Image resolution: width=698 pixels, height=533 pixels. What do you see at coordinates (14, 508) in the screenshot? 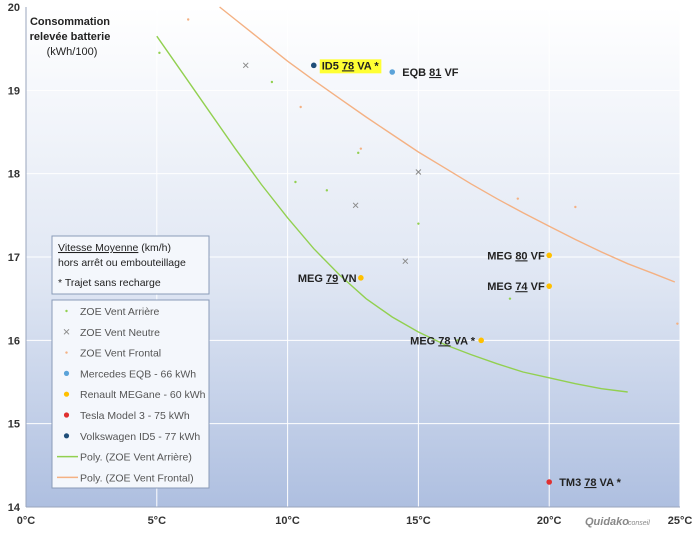
I see `y-tick-label-0: 14` at bounding box center [14, 508].